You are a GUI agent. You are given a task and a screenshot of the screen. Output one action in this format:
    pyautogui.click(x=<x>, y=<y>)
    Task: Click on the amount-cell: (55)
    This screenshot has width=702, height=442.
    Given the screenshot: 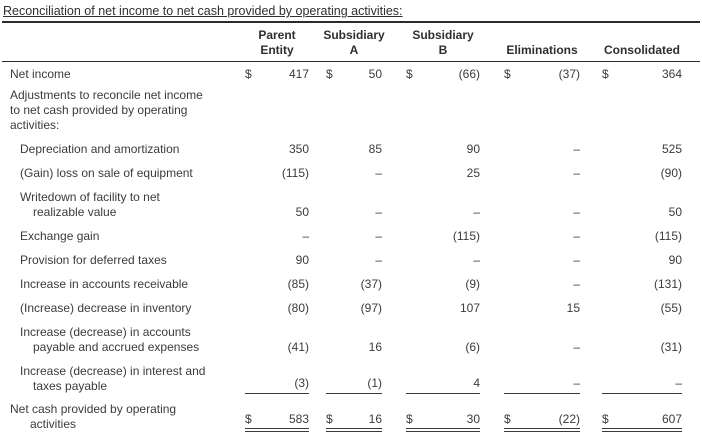 What is the action you would take?
    pyautogui.click(x=642, y=308)
    